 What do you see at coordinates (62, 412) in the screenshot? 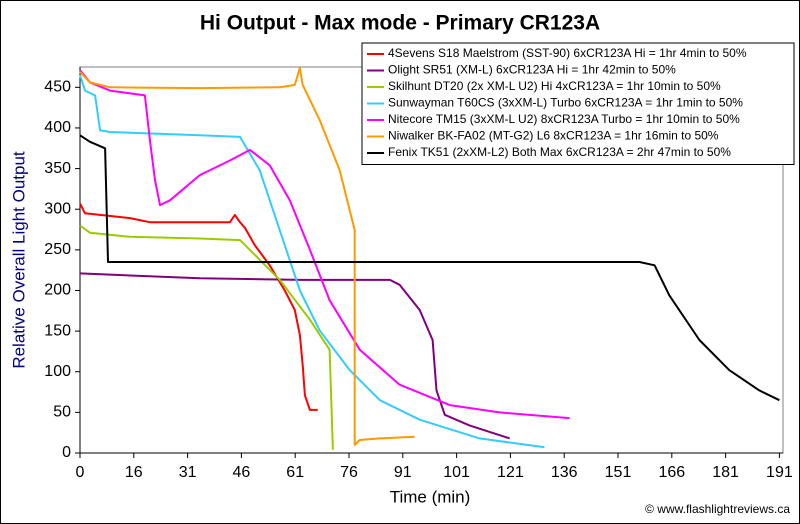
I see `y-tick-label: 50` at bounding box center [62, 412].